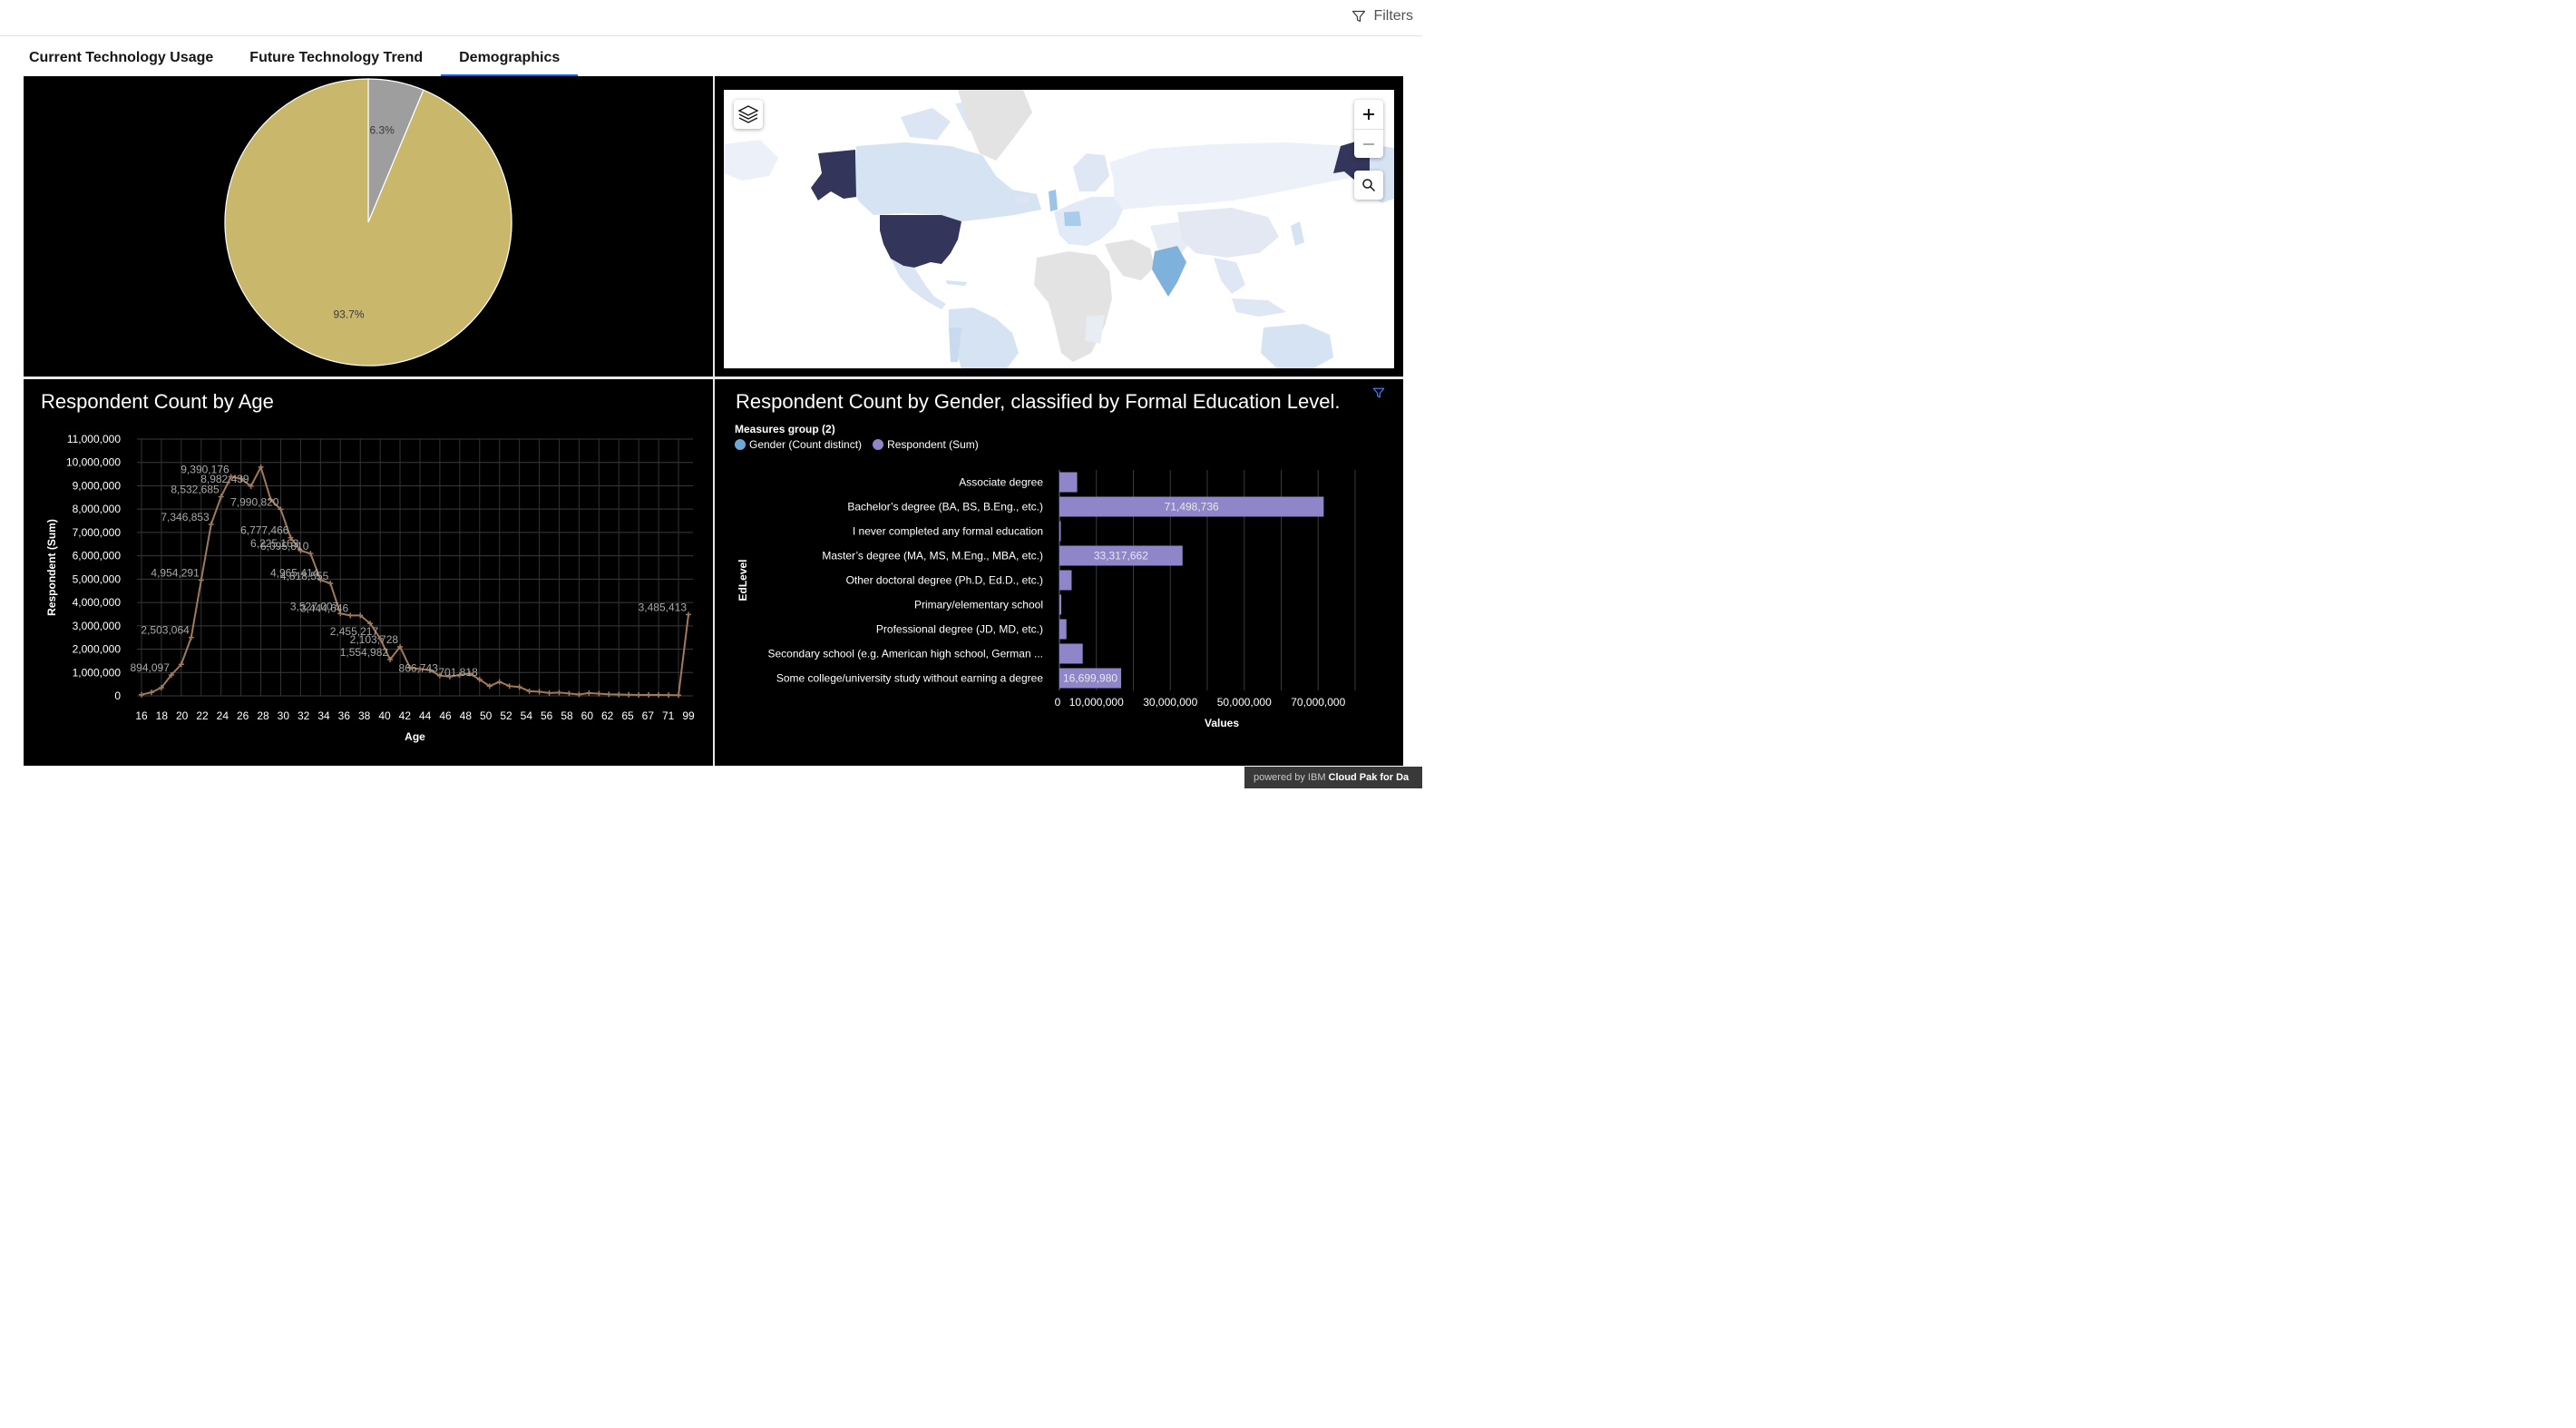  Describe the element at coordinates (384, 715) in the screenshot. I see `x-tick-label: 40` at that location.